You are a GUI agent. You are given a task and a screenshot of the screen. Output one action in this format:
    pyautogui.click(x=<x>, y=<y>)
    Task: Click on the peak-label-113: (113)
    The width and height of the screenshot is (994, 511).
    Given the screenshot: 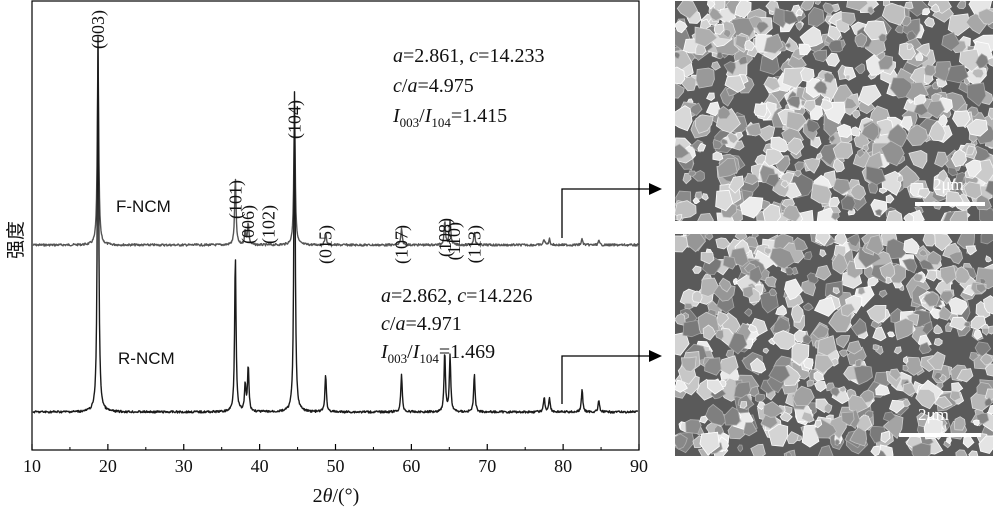 What is the action you would take?
    pyautogui.click(x=474, y=244)
    